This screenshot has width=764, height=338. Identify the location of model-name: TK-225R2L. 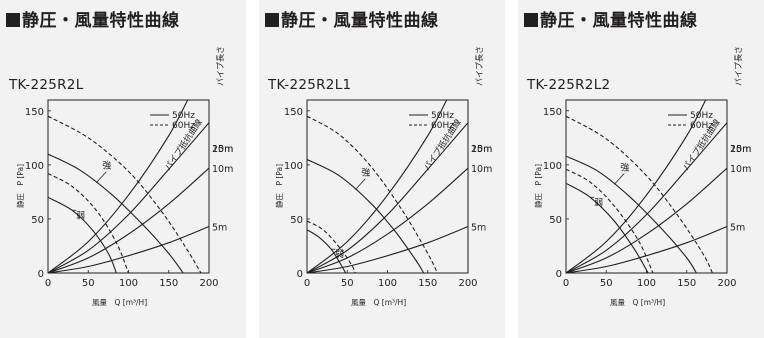
(46, 85).